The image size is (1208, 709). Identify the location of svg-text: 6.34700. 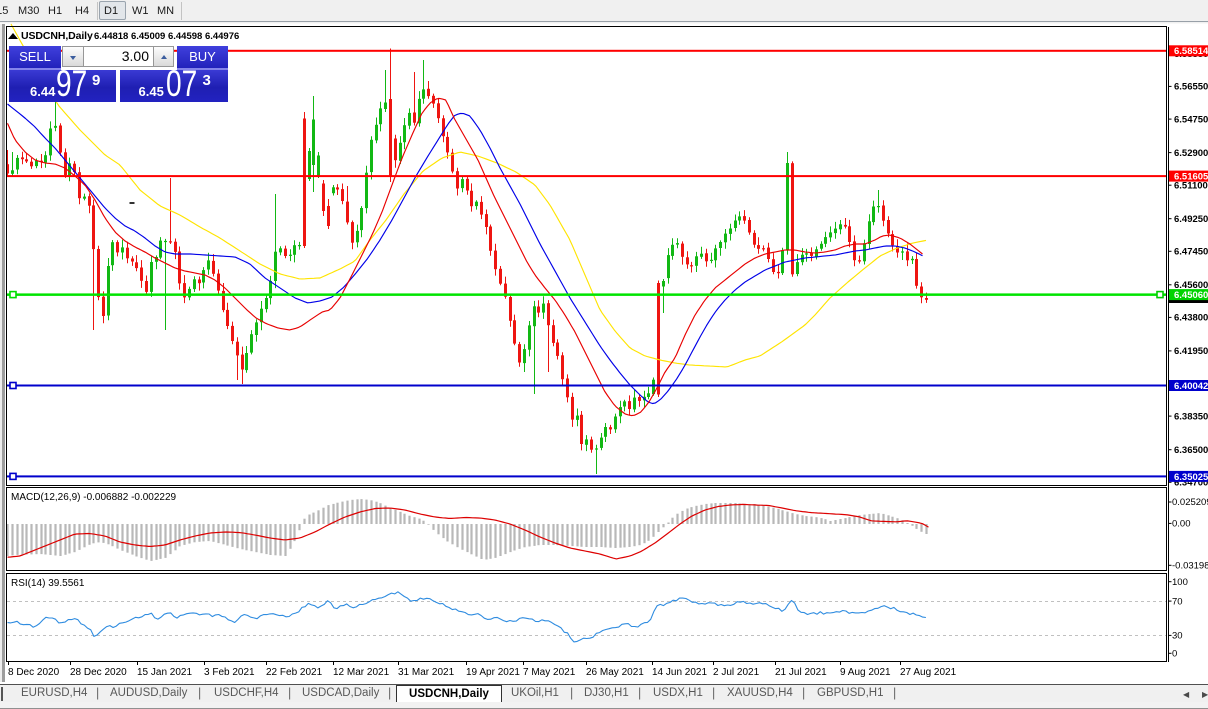
(1191, 483).